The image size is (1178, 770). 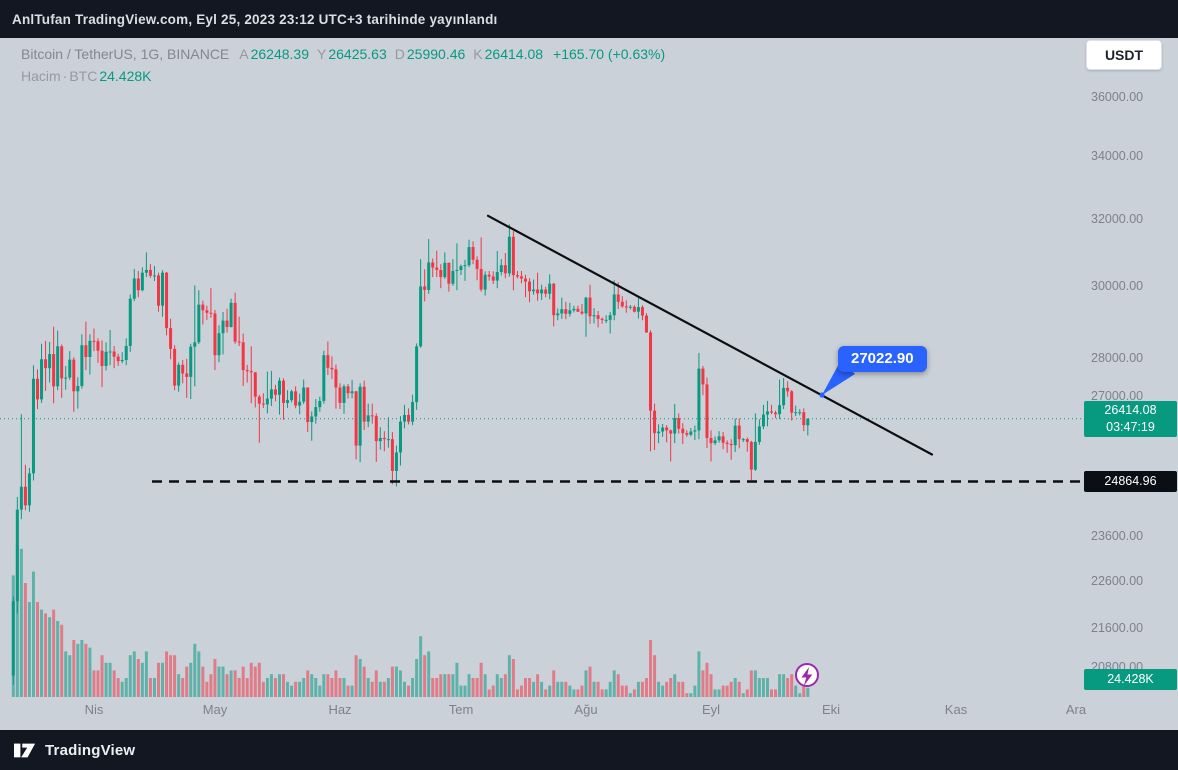 I want to click on price-axis-label: 34000.00, so click(x=1117, y=156).